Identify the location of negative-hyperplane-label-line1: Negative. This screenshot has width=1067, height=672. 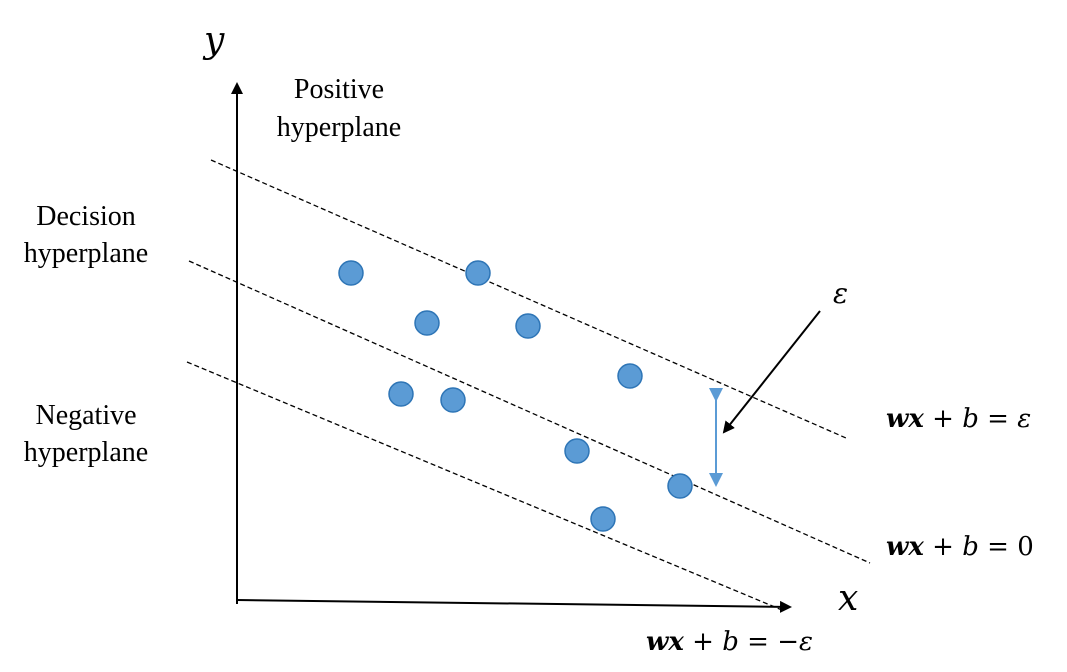
(85, 415).